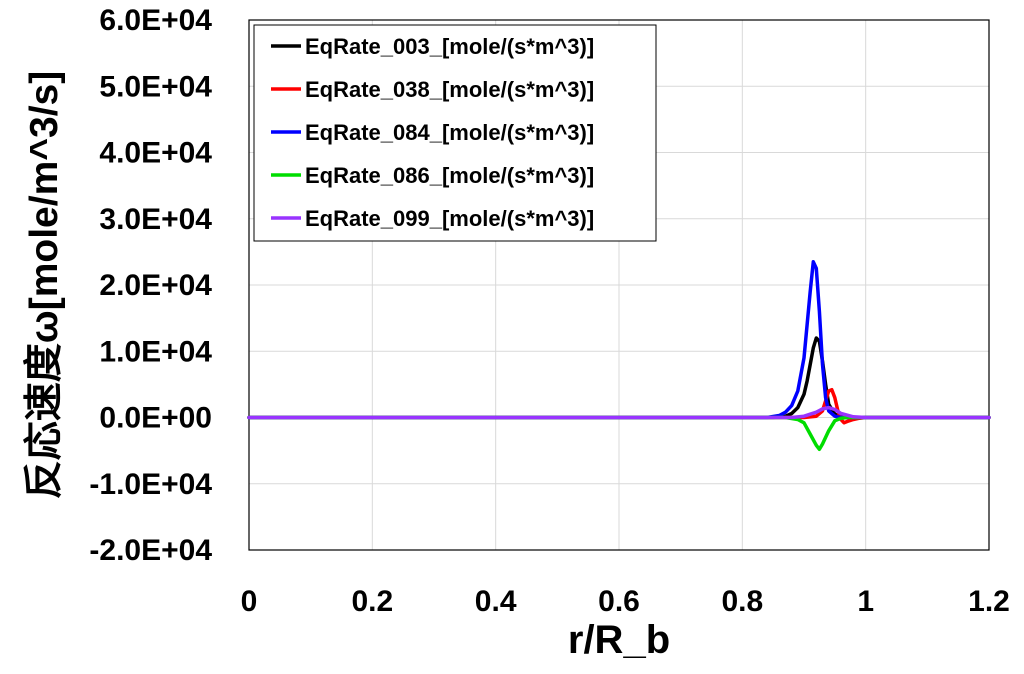 The image size is (1024, 674). What do you see at coordinates (619, 640) in the screenshot?
I see `x-axis-title: r/R_b` at bounding box center [619, 640].